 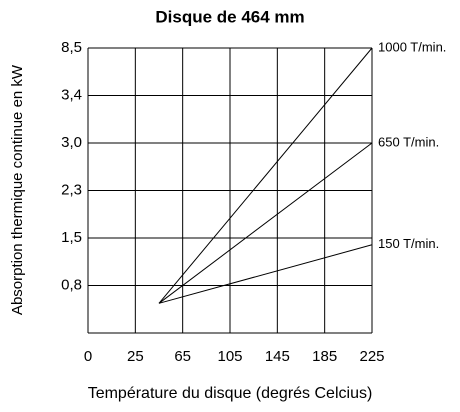 What do you see at coordinates (182, 356) in the screenshot?
I see `x-tick-label: 65` at bounding box center [182, 356].